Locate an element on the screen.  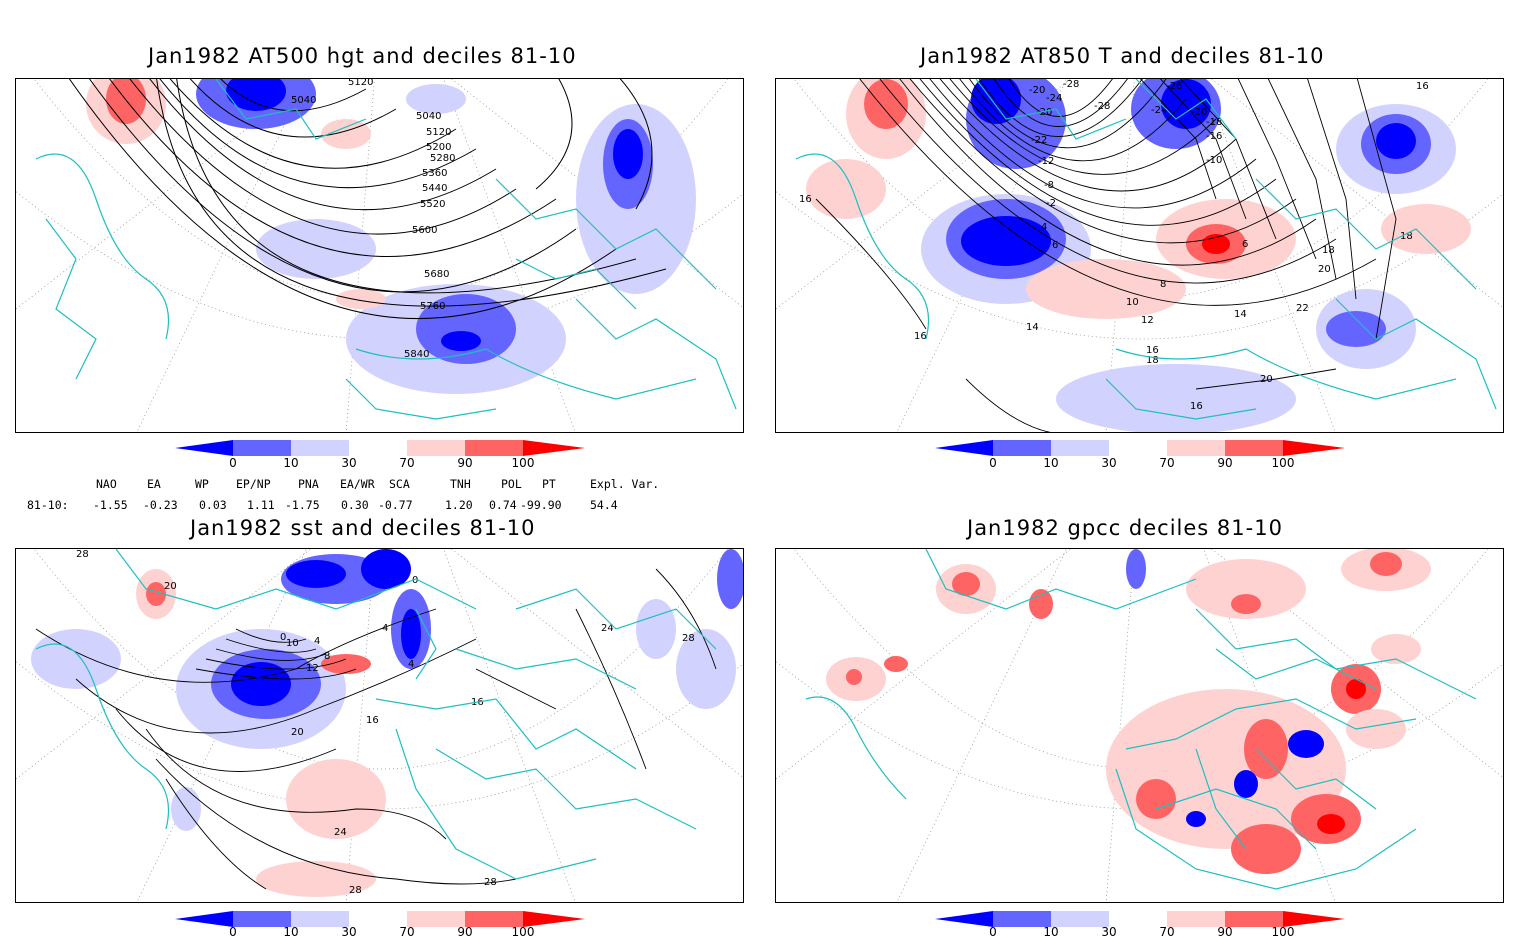
index-header: EP/NP is located at coordinates (253, 484).